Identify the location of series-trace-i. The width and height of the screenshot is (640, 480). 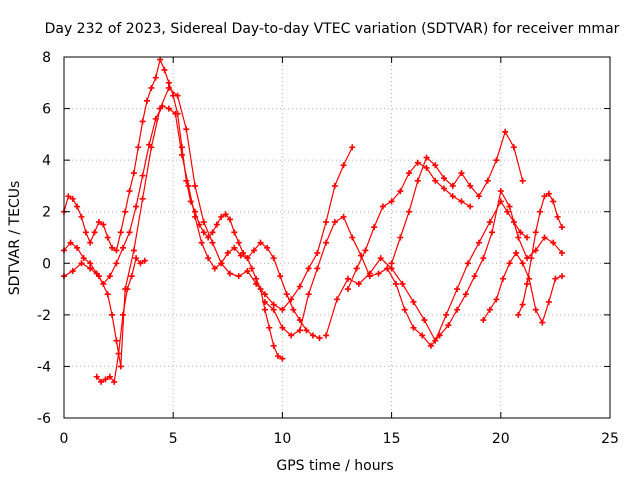
(522, 287).